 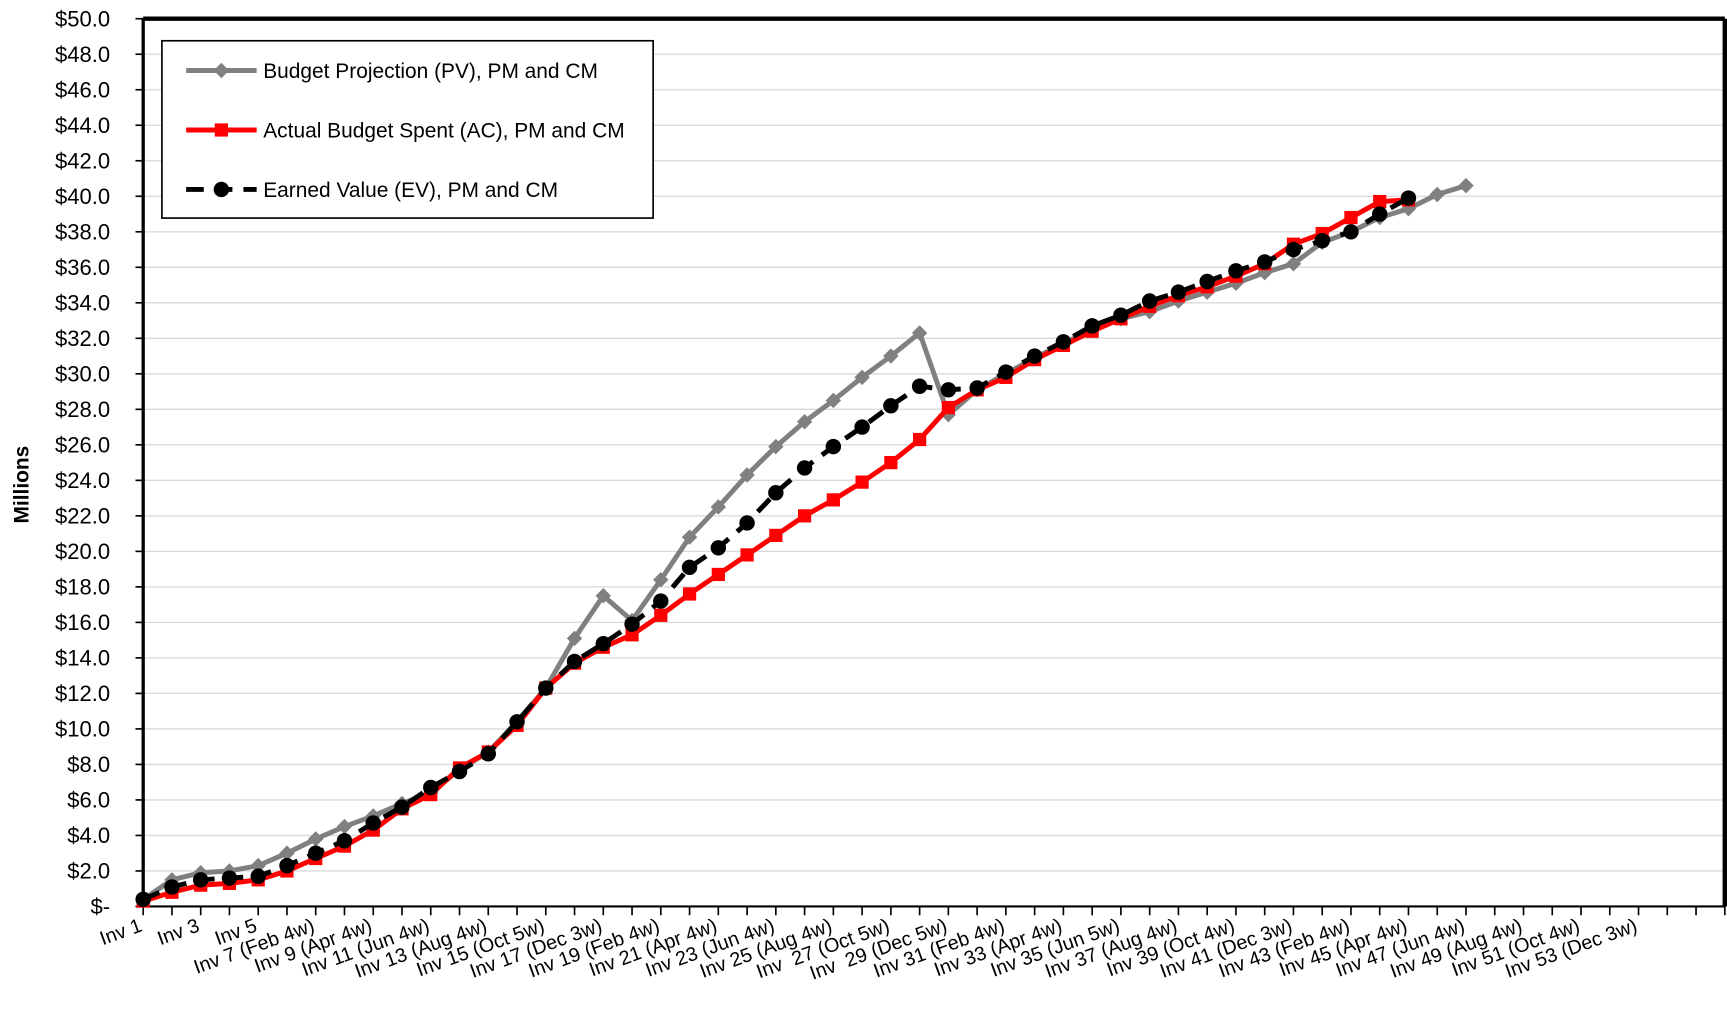 What do you see at coordinates (22, 485) in the screenshot?
I see `y-axis-title: Millions` at bounding box center [22, 485].